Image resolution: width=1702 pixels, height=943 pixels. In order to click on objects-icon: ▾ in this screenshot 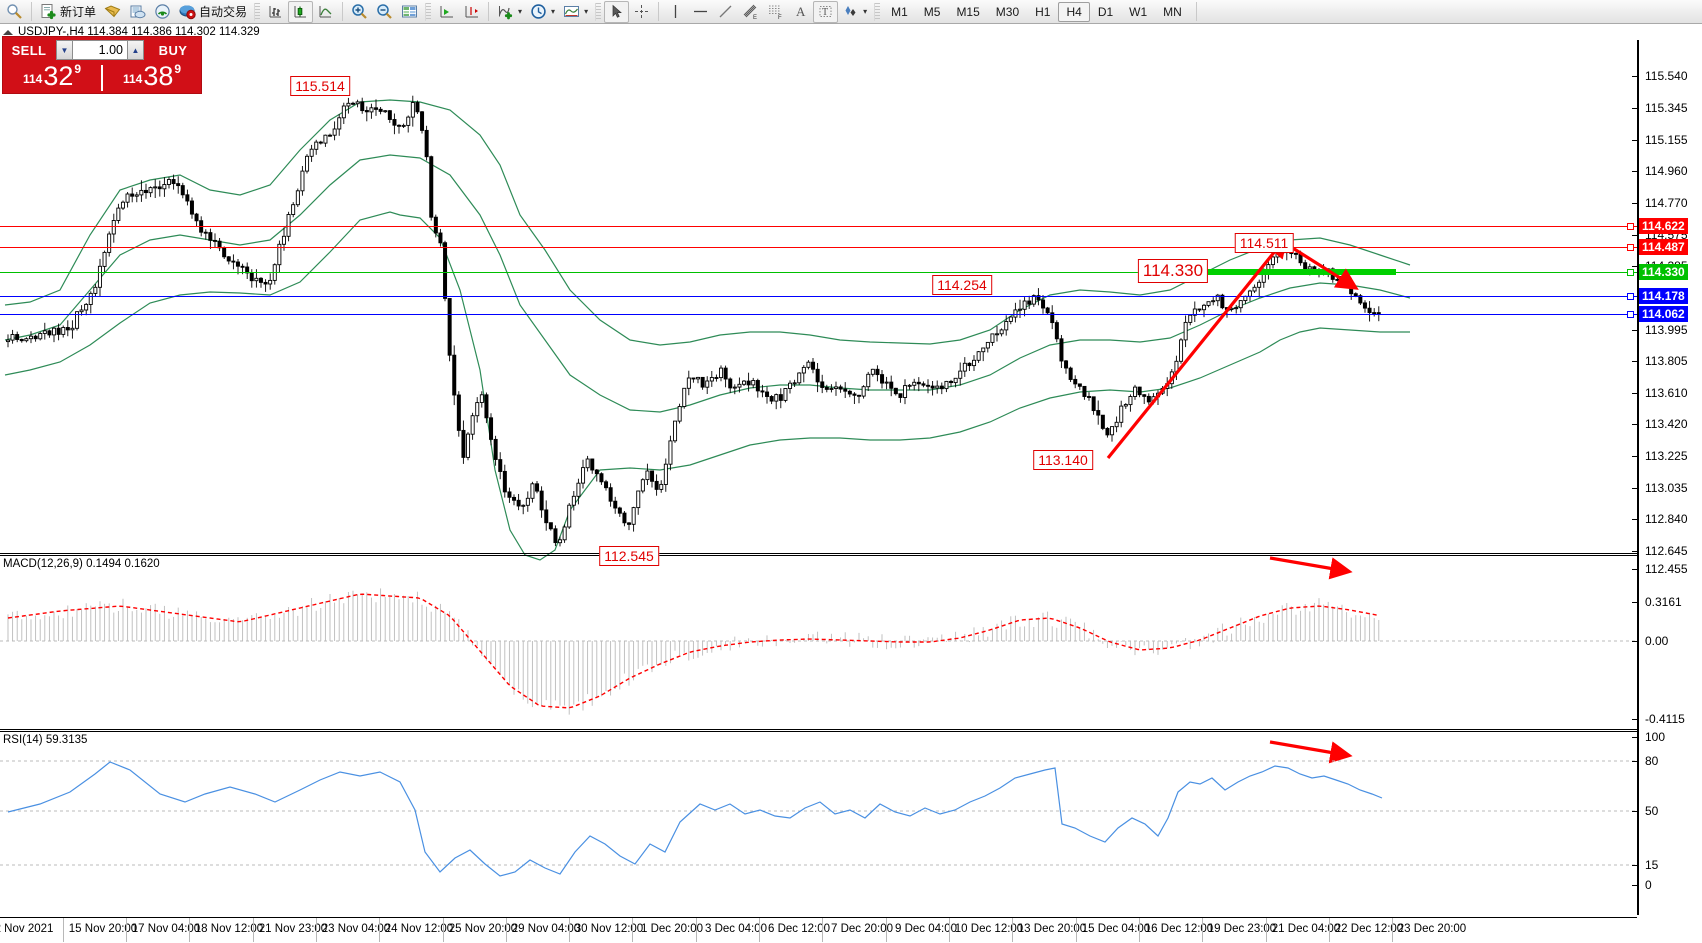, I will do `click(854, 12)`.